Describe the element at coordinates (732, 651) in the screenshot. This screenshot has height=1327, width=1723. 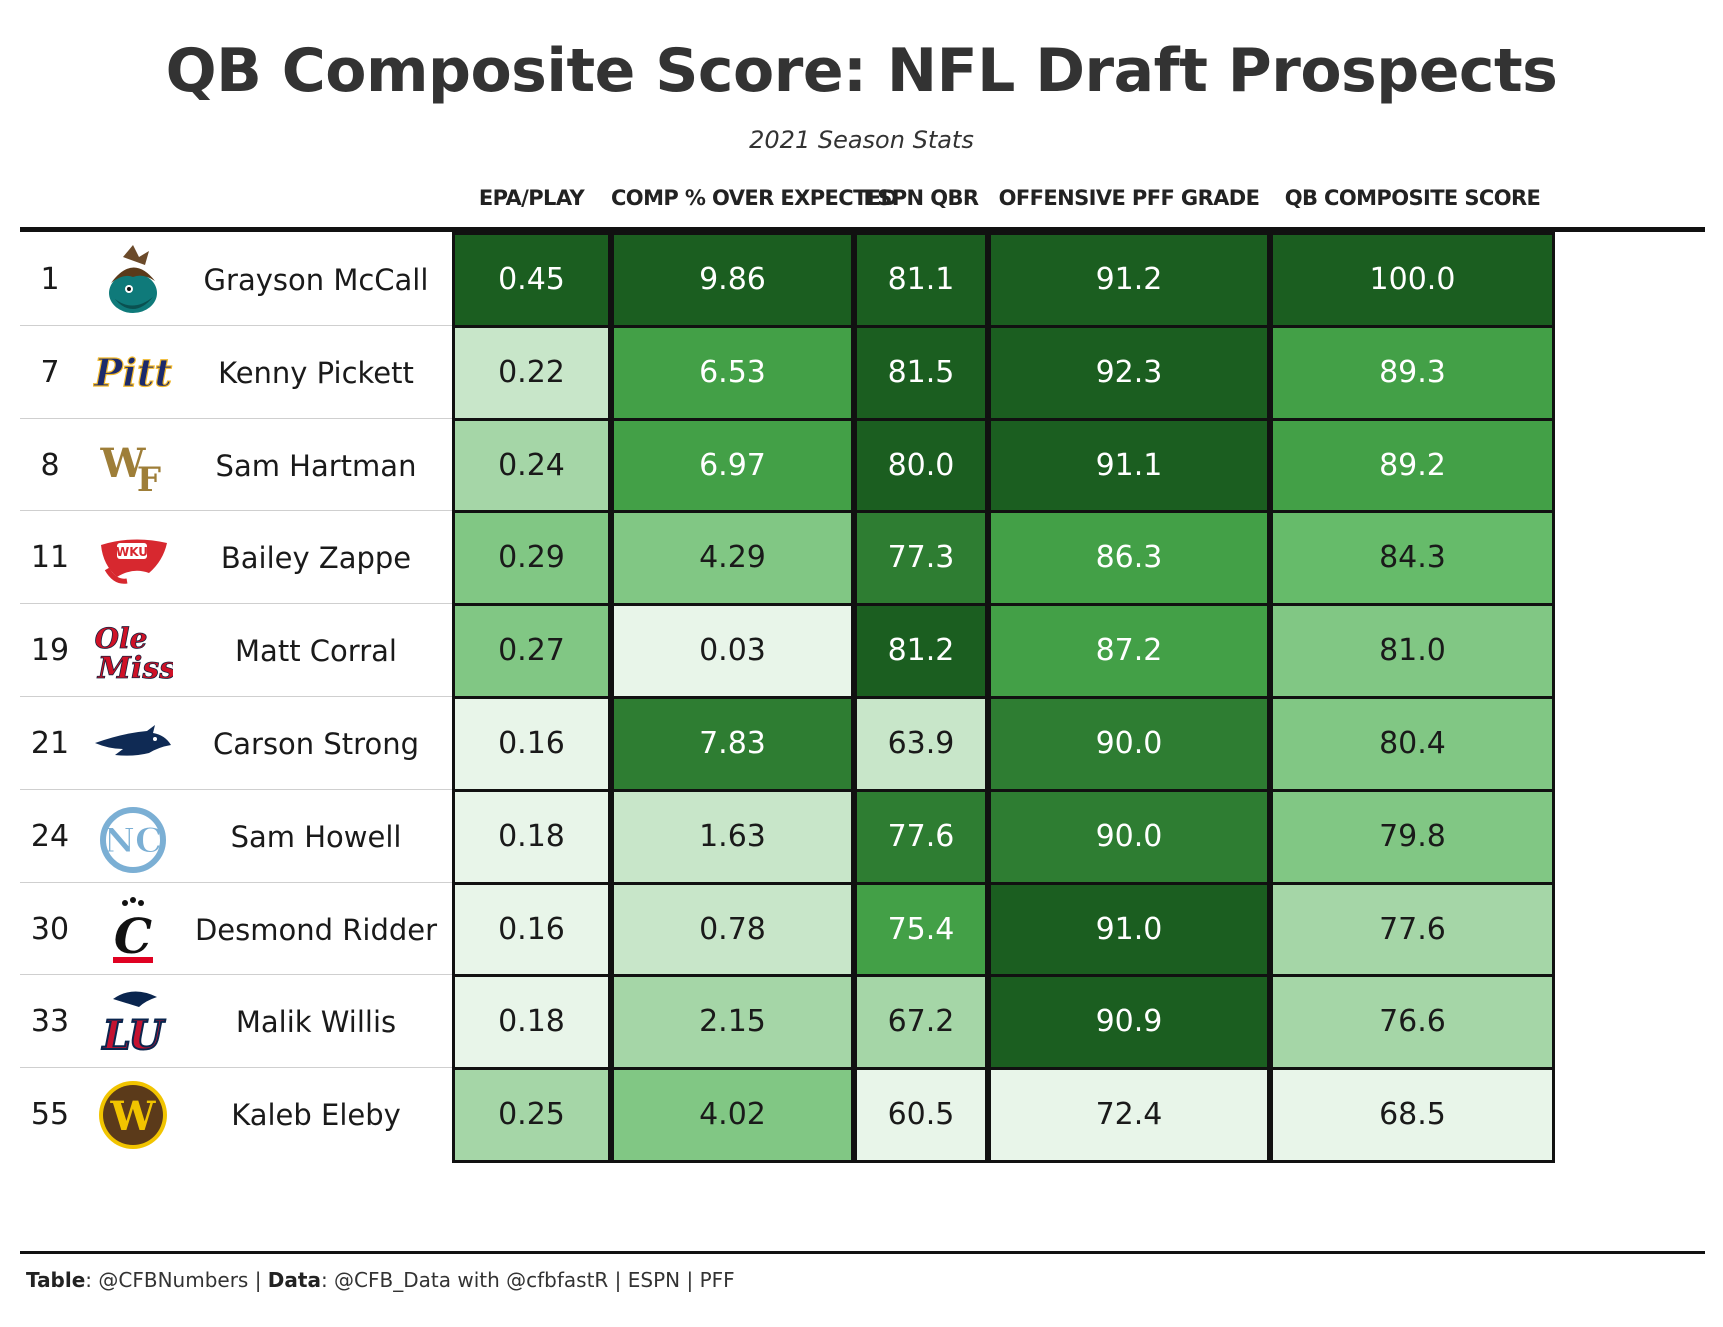
I see `cell-2: 0.03` at that location.